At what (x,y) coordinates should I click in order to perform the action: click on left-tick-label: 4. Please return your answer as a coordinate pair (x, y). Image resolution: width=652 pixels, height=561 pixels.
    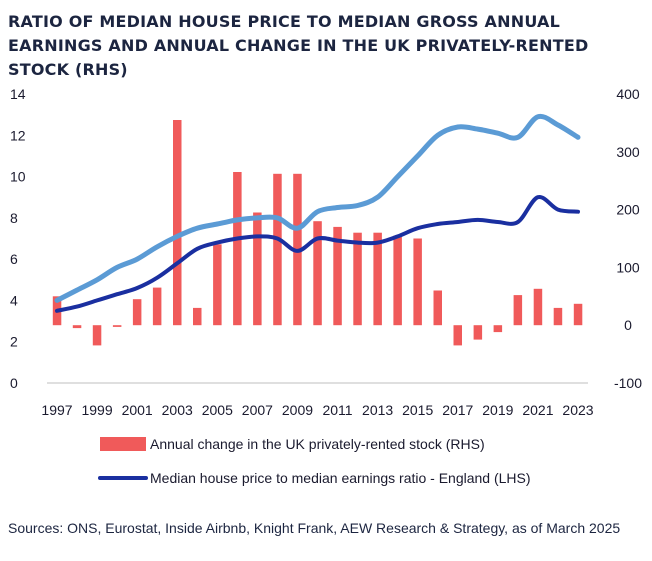
    Looking at the image, I should click on (14, 300).